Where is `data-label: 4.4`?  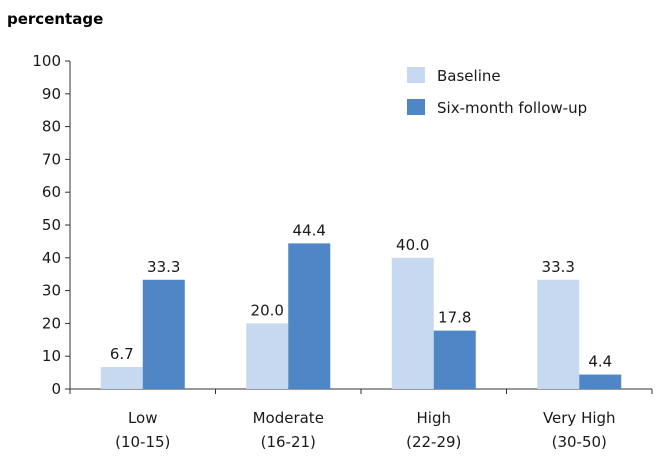 data-label: 4.4 is located at coordinates (600, 362).